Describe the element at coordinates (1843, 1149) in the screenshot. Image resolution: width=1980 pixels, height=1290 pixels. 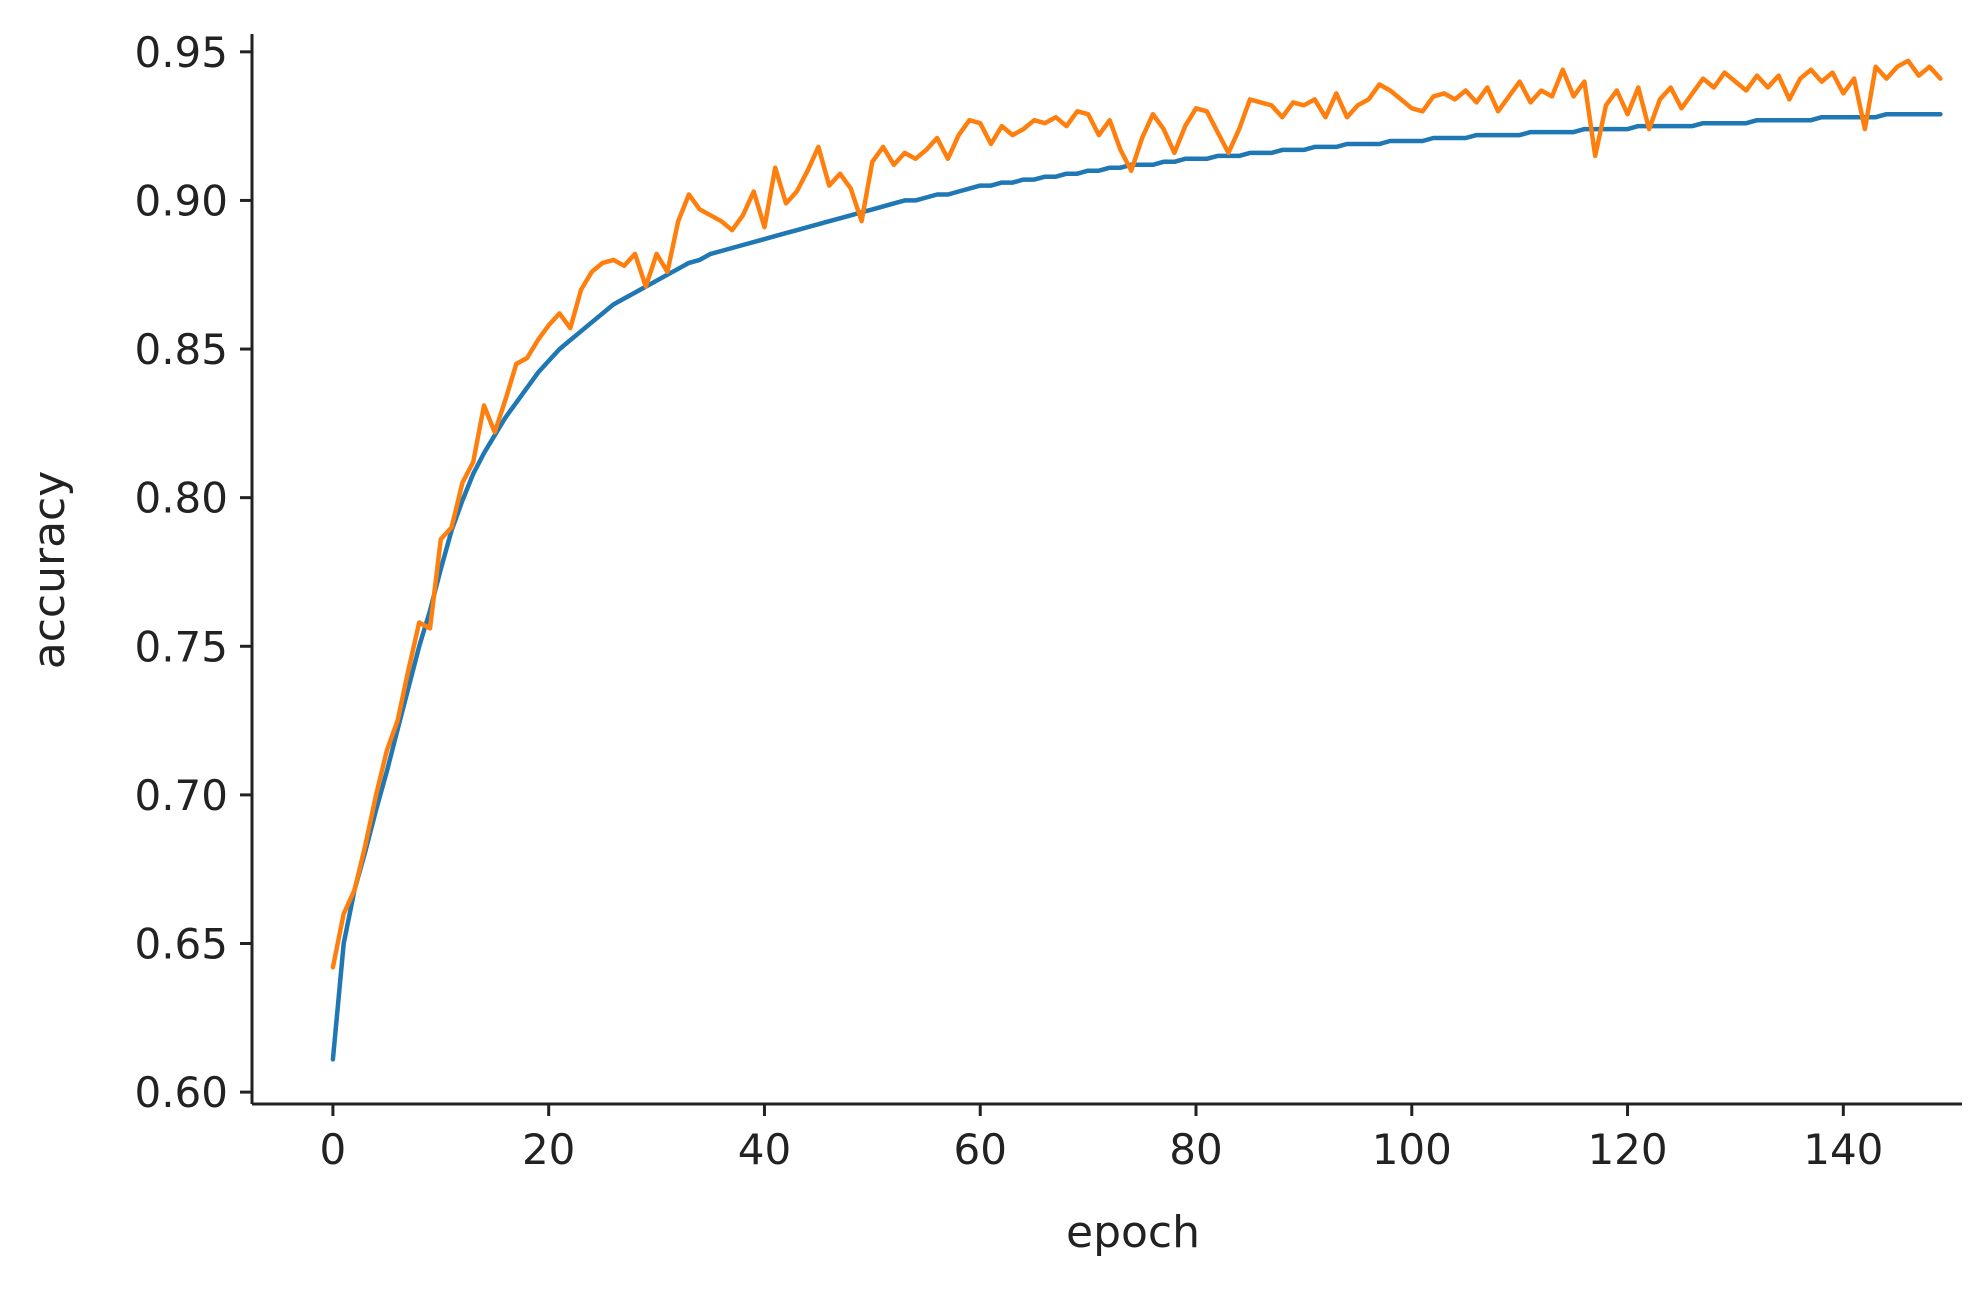
I see `x-tick-label: 140` at that location.